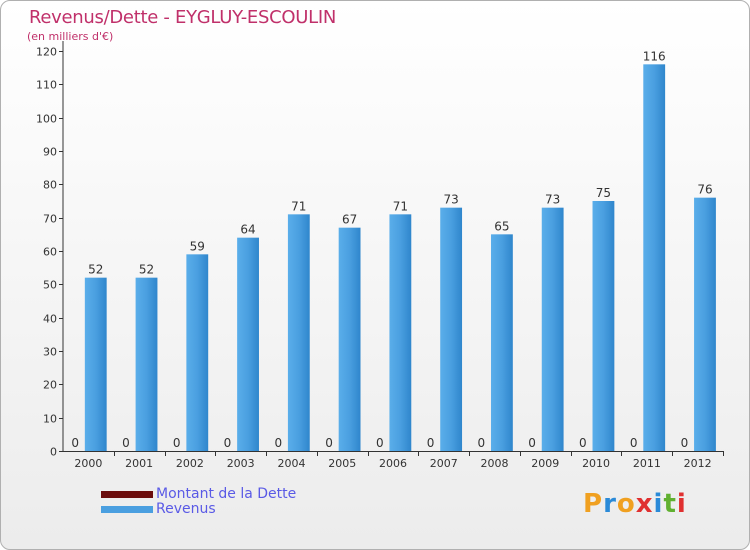  Describe the element at coordinates (241, 463) in the screenshot. I see `x-tick-label: 2003` at that location.